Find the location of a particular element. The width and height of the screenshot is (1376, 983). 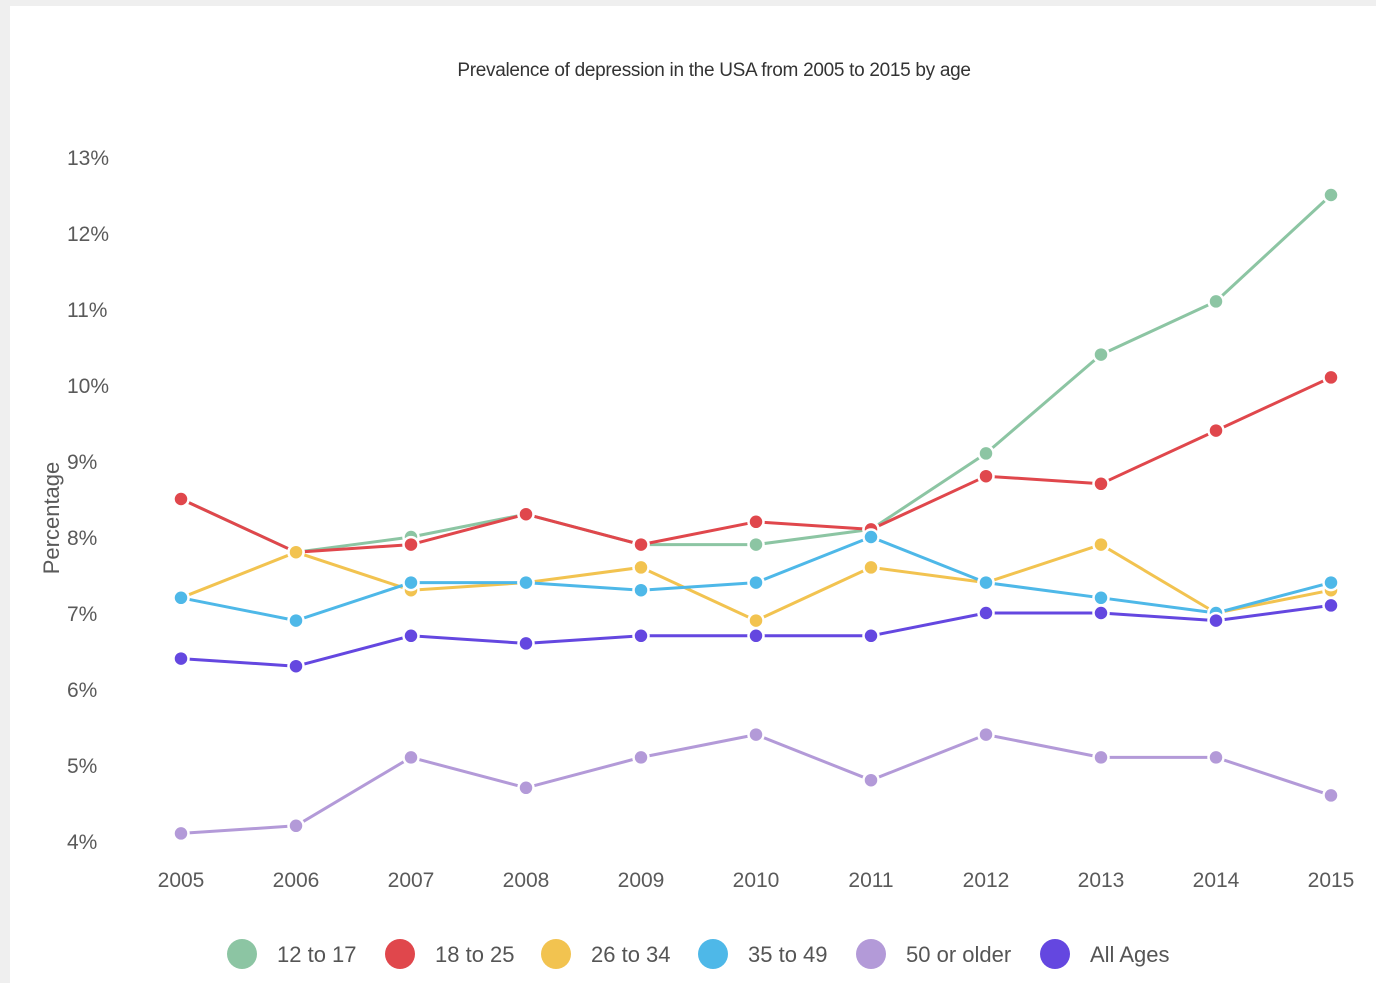

y-tick-label: 5% is located at coordinates (82, 766).